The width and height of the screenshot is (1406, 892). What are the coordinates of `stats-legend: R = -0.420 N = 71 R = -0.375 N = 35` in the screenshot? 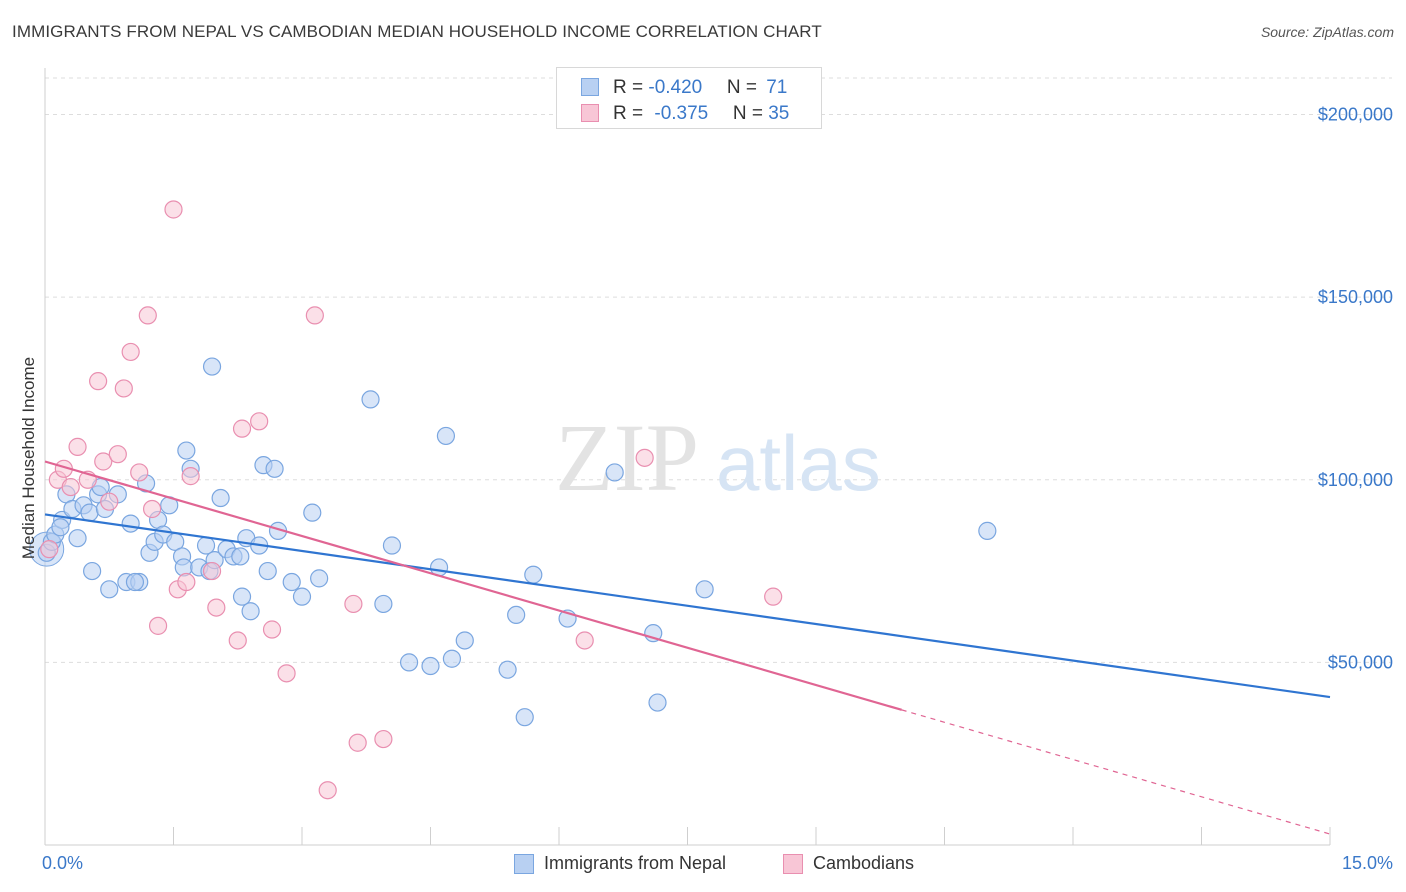 It's located at (689, 98).